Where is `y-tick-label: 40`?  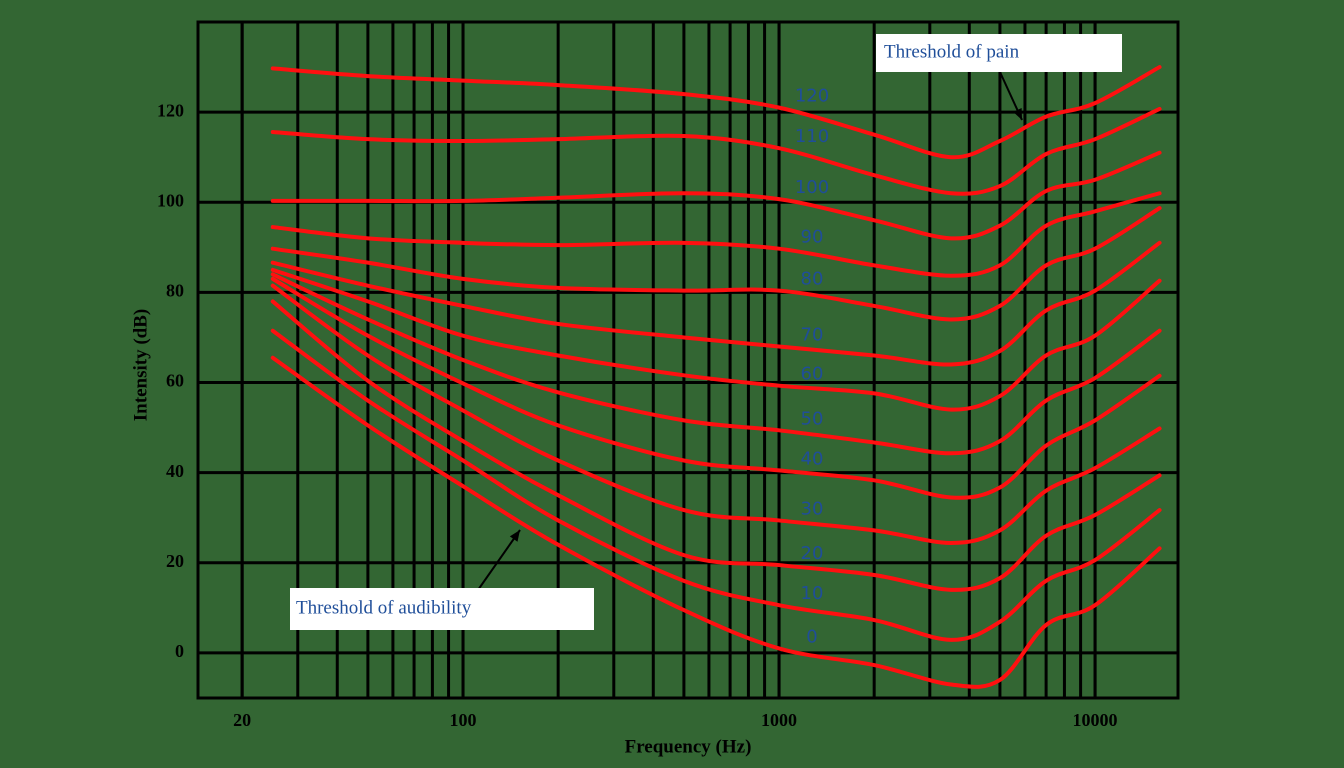
y-tick-label: 40 is located at coordinates (175, 471).